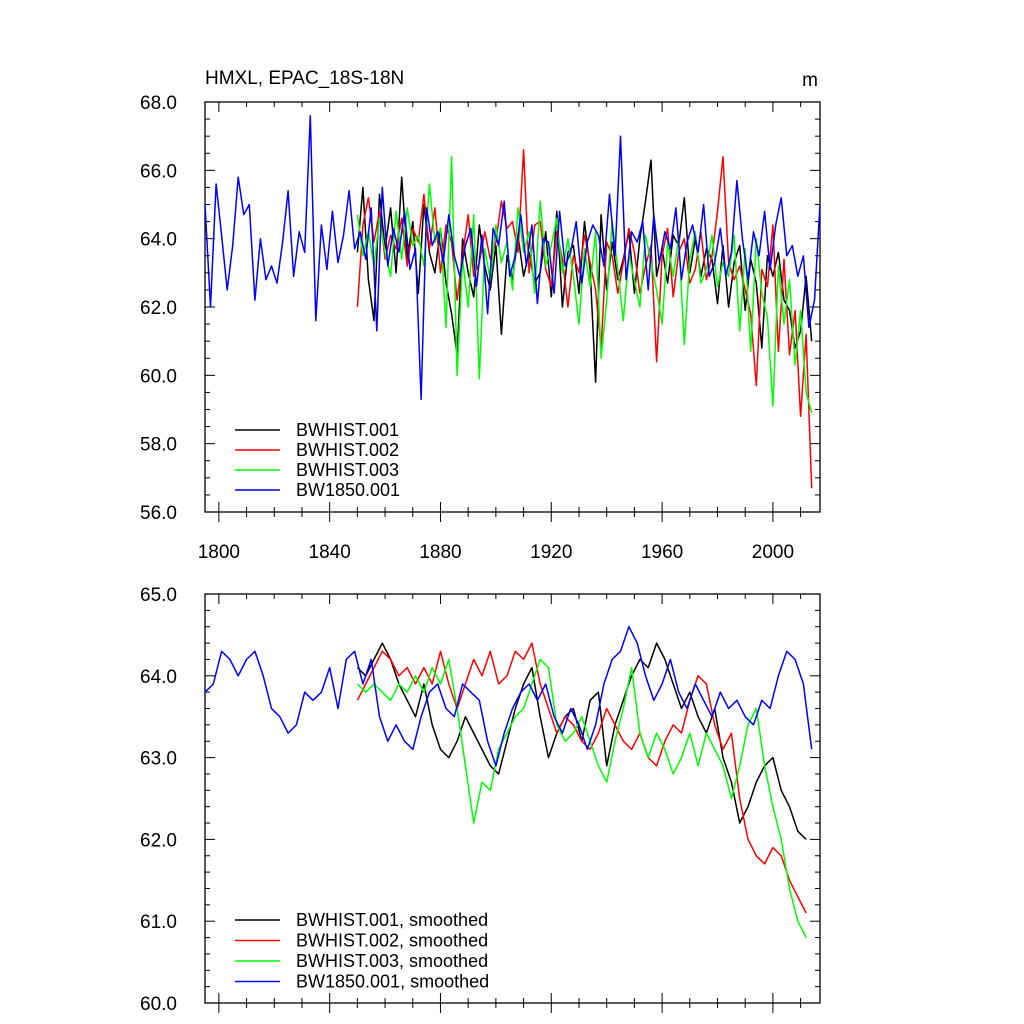  What do you see at coordinates (392, 920) in the screenshot?
I see `legend-label-1: BWHIST.001, smoothed` at bounding box center [392, 920].